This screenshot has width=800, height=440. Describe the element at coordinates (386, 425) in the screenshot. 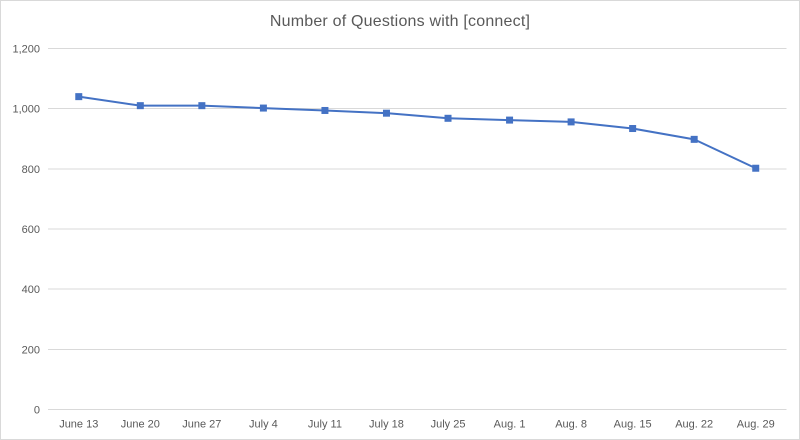

I see `x-axis-label: July 18` at that location.